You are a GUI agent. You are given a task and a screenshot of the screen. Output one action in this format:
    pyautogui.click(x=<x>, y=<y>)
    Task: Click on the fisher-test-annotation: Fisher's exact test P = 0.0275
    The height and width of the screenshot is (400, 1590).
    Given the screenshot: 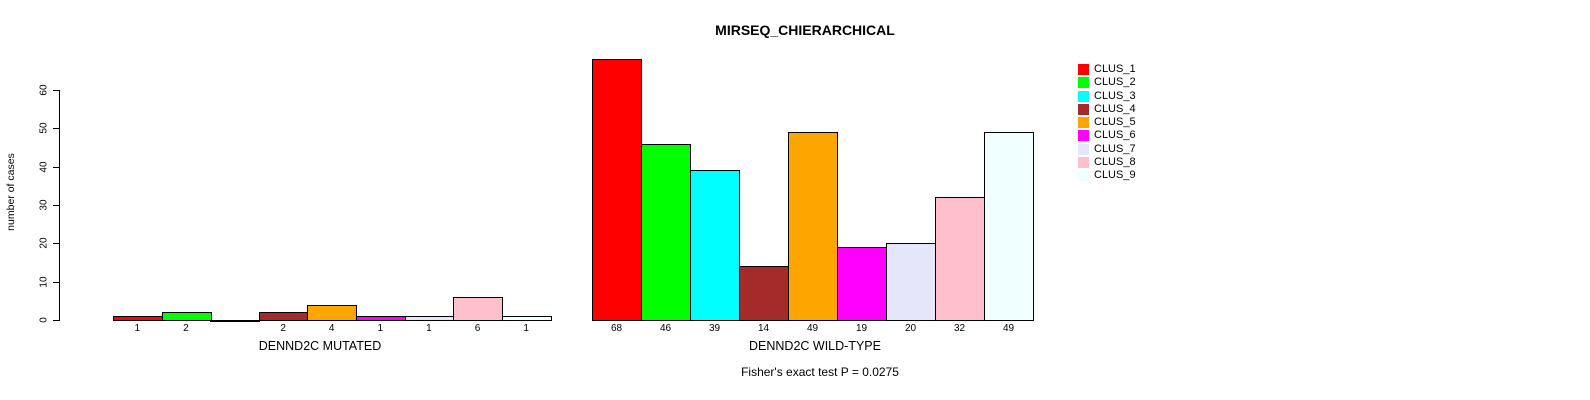 What is the action you would take?
    pyautogui.click(x=820, y=372)
    